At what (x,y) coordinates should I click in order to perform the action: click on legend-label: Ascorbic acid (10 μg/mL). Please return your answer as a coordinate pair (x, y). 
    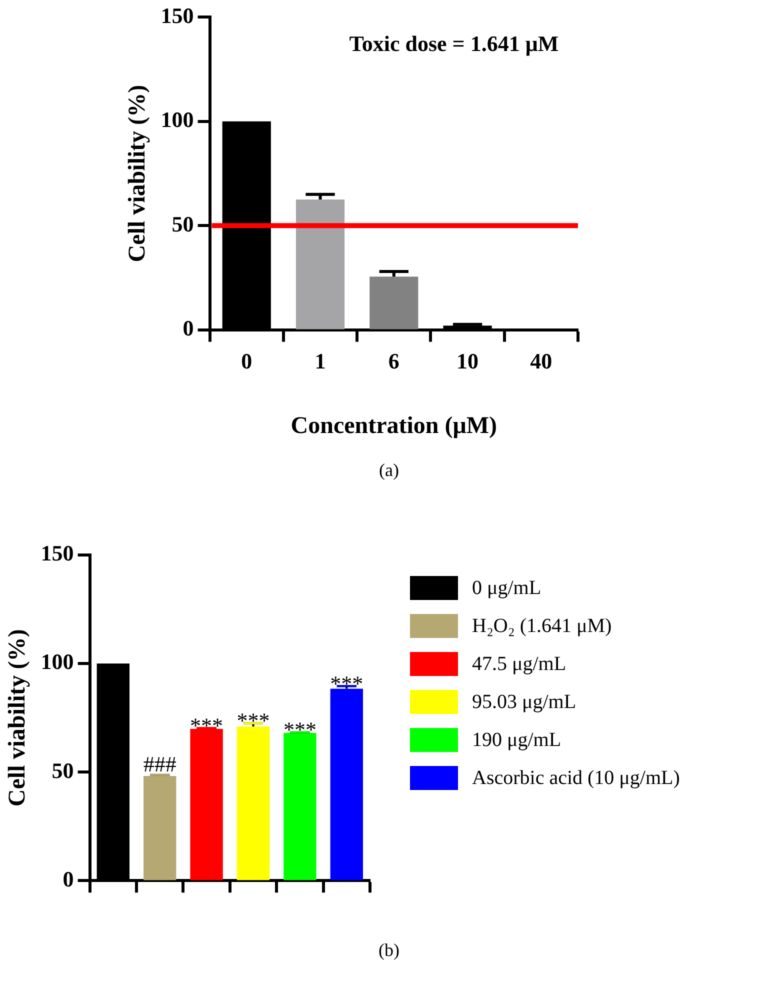
    Looking at the image, I should click on (576, 778).